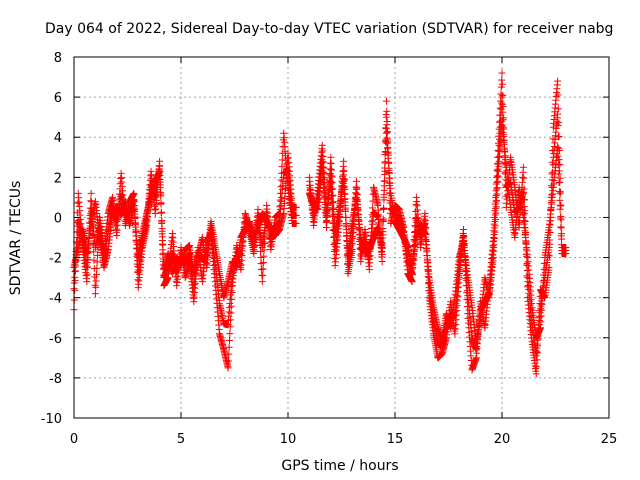 This screenshot has width=640, height=480. Describe the element at coordinates (58, 178) in the screenshot. I see `y-tick-label: 2` at that location.